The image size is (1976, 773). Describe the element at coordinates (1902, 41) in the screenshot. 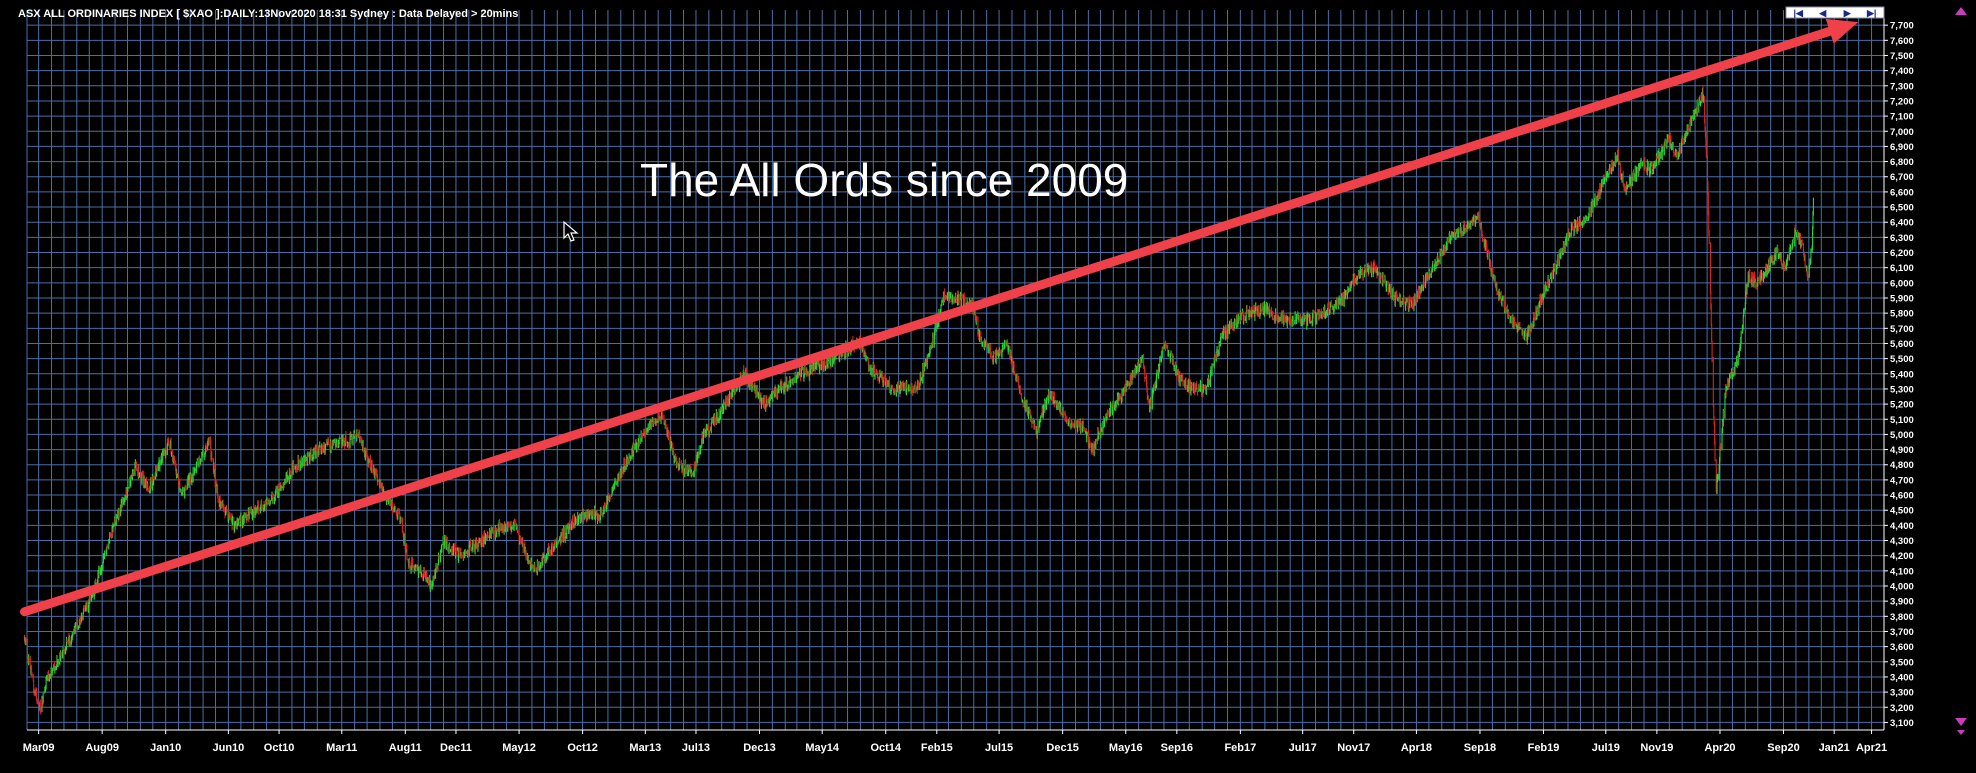

I see `y-tick-label: 7,600` at that location.